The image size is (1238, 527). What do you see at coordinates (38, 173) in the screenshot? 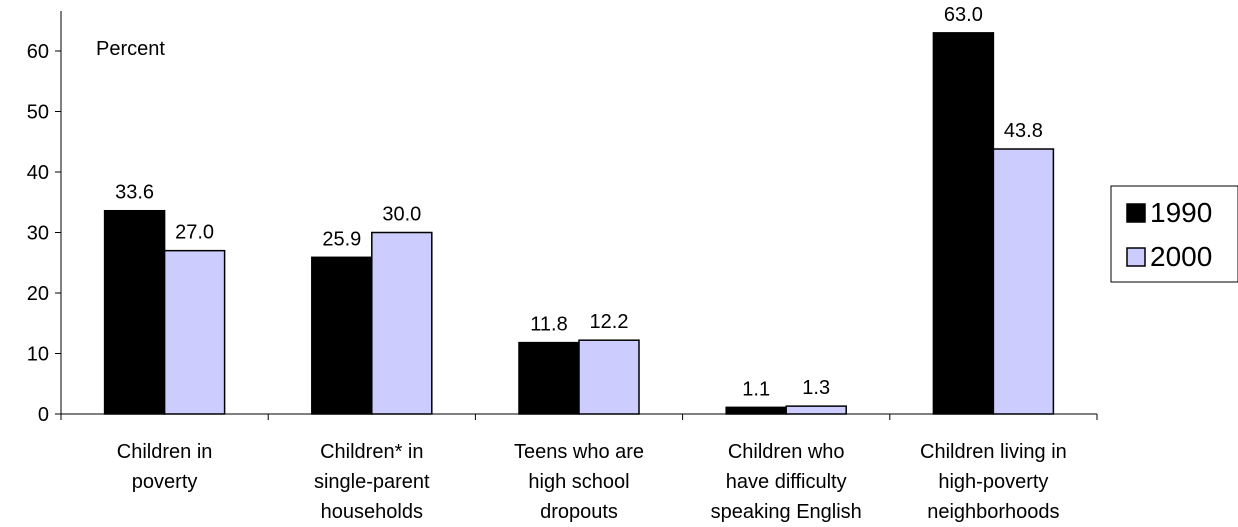
I see `y-tick-label: 40` at bounding box center [38, 173].